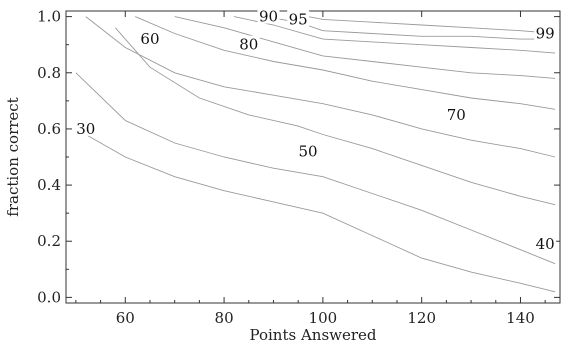 Image resolution: width=566 pixels, height=345 pixels. Describe the element at coordinates (49, 129) in the screenshot. I see `y-tick-label: 0.6` at that location.